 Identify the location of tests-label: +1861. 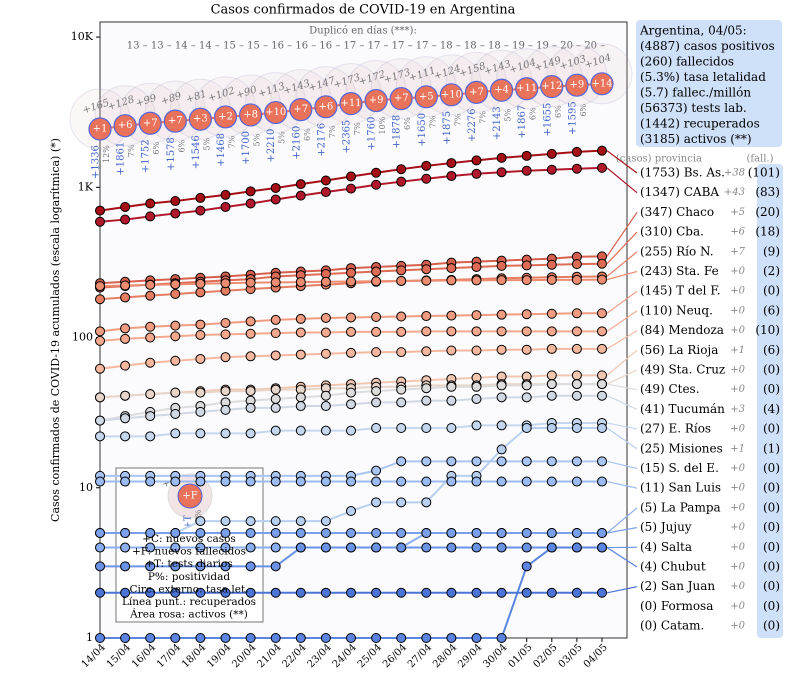
(121, 159).